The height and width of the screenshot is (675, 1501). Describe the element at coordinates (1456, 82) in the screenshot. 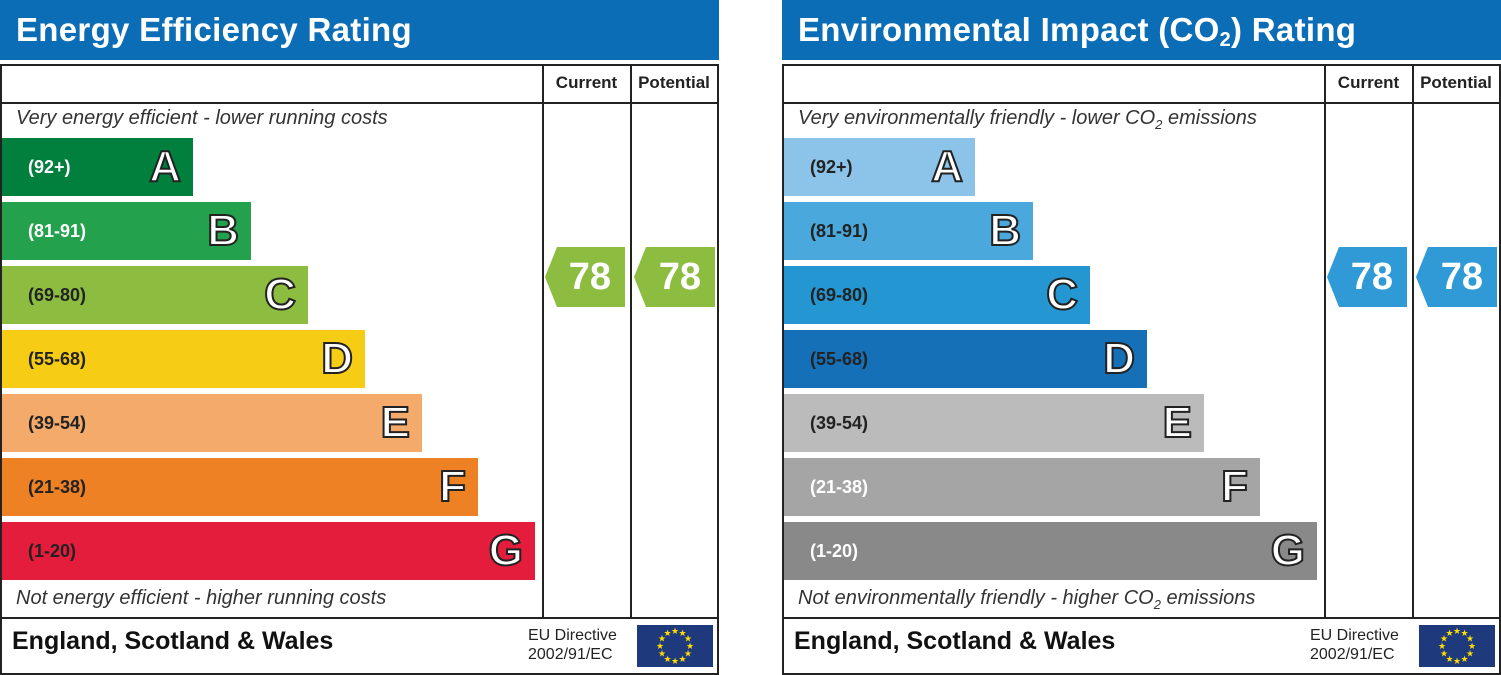

I see `column-header-potential: Potential` at that location.